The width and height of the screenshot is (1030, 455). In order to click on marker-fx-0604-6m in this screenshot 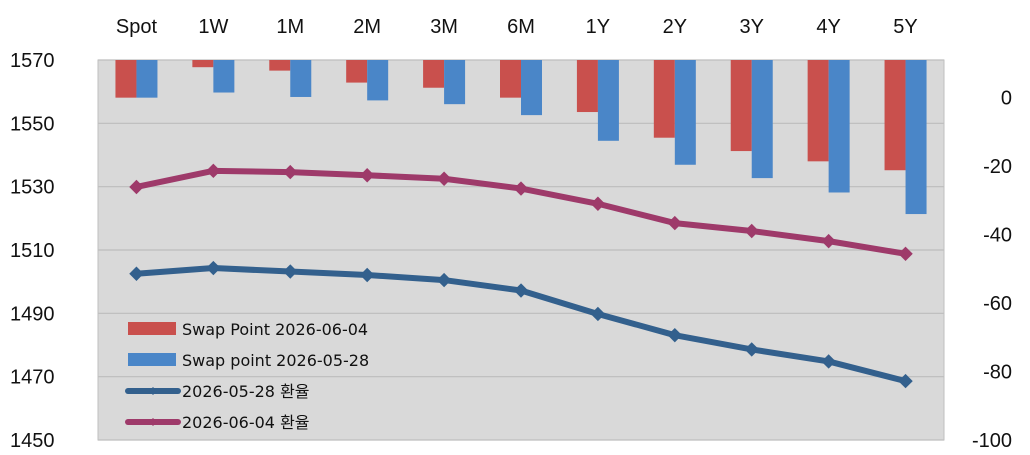, I will do `click(521, 188)`.